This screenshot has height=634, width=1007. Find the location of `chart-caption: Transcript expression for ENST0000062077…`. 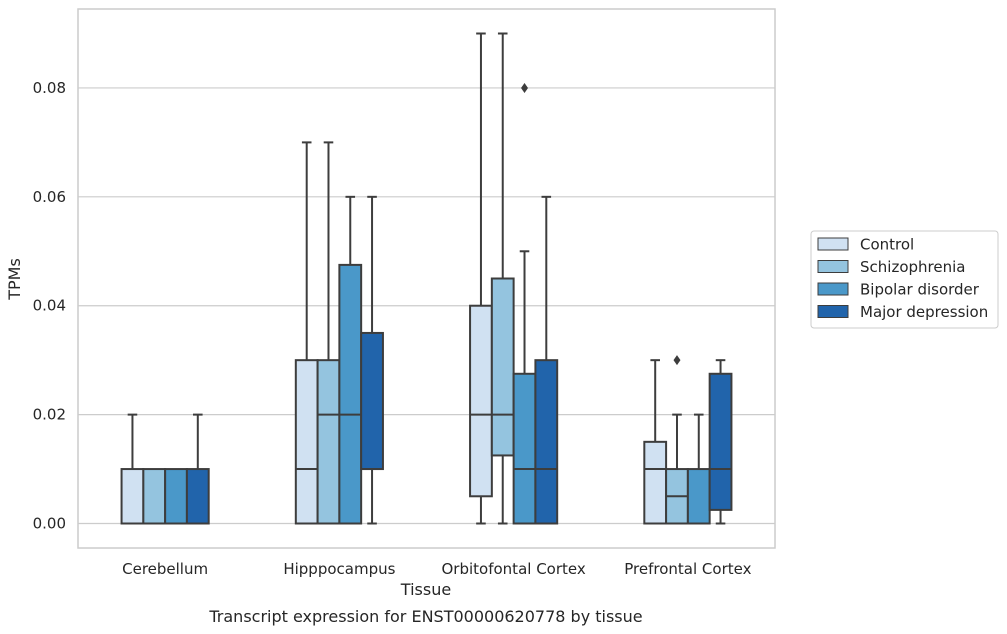

chart-caption: Transcript expression for ENST0000062077… is located at coordinates (425, 616).